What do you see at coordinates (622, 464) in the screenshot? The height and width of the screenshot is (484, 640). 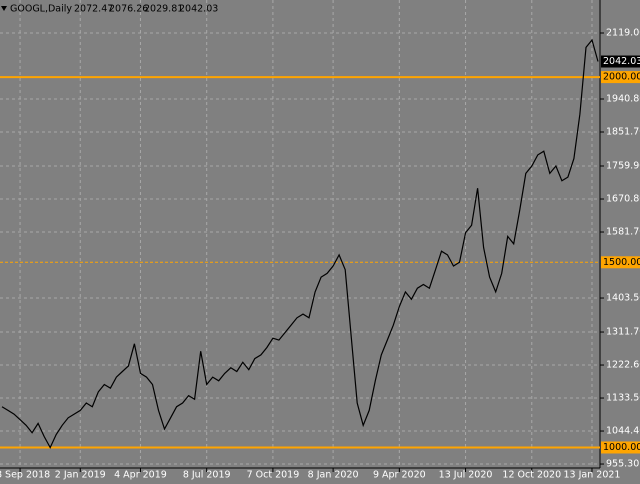 I see `y-tick-label: 955.30` at bounding box center [622, 464].